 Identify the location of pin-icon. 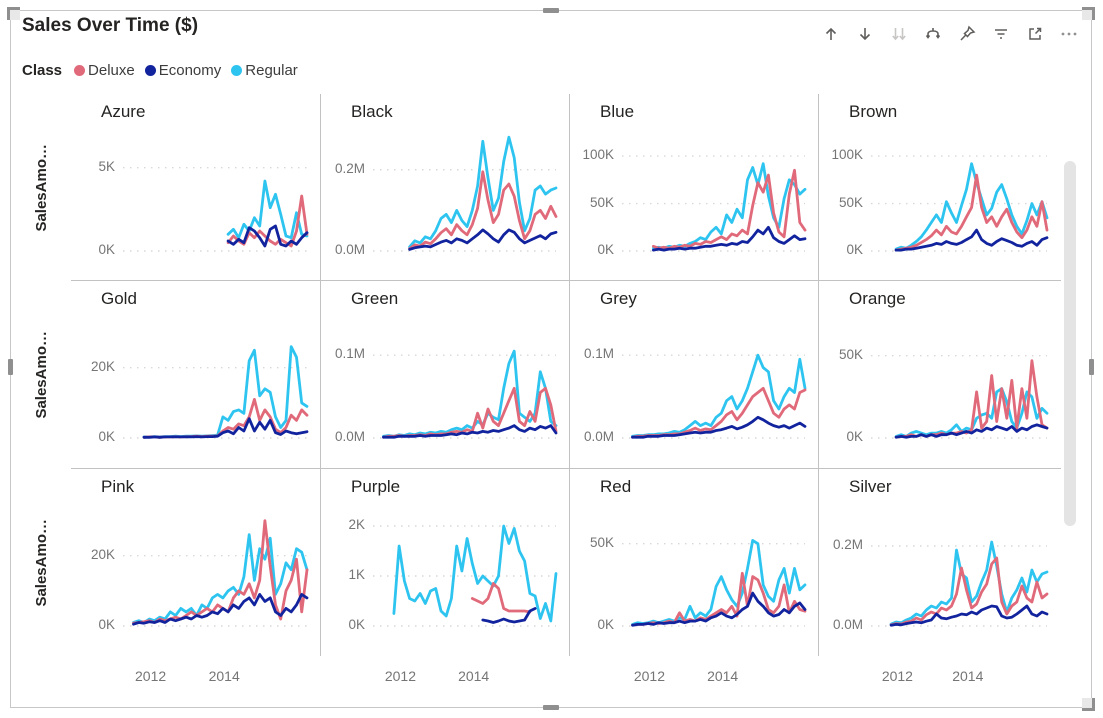
(967, 34).